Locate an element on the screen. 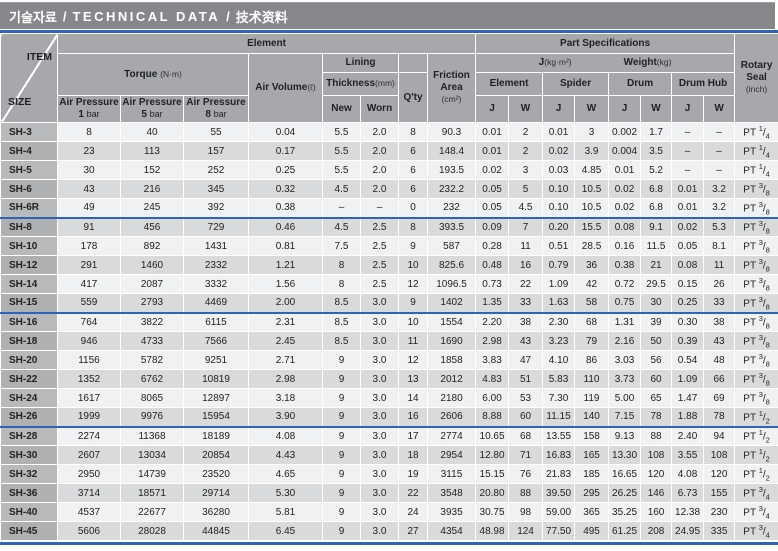 Image resolution: width=778 pixels, height=551 pixels. cell-drum_w: 160 is located at coordinates (656, 512).